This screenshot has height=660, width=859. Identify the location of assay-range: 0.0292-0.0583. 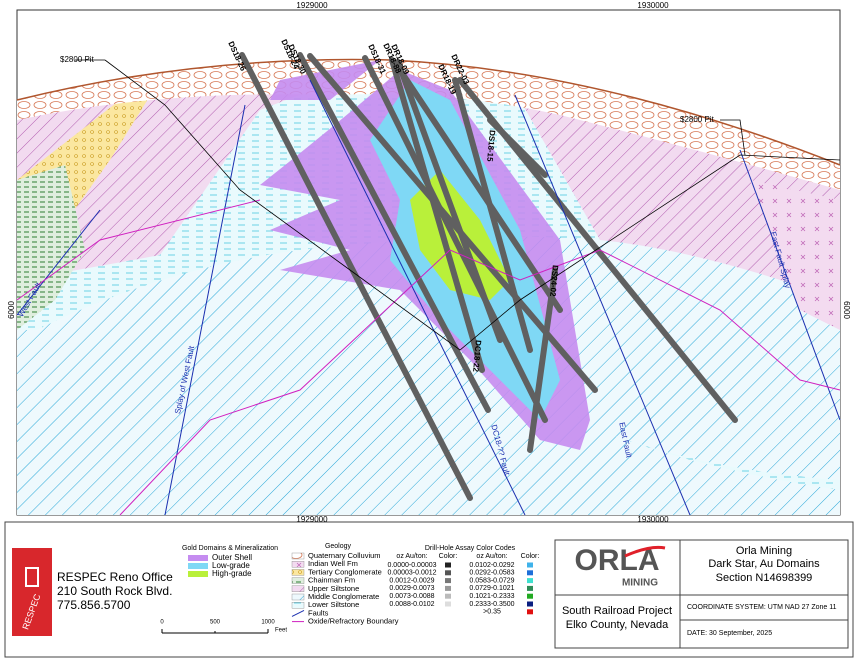
(491, 573).